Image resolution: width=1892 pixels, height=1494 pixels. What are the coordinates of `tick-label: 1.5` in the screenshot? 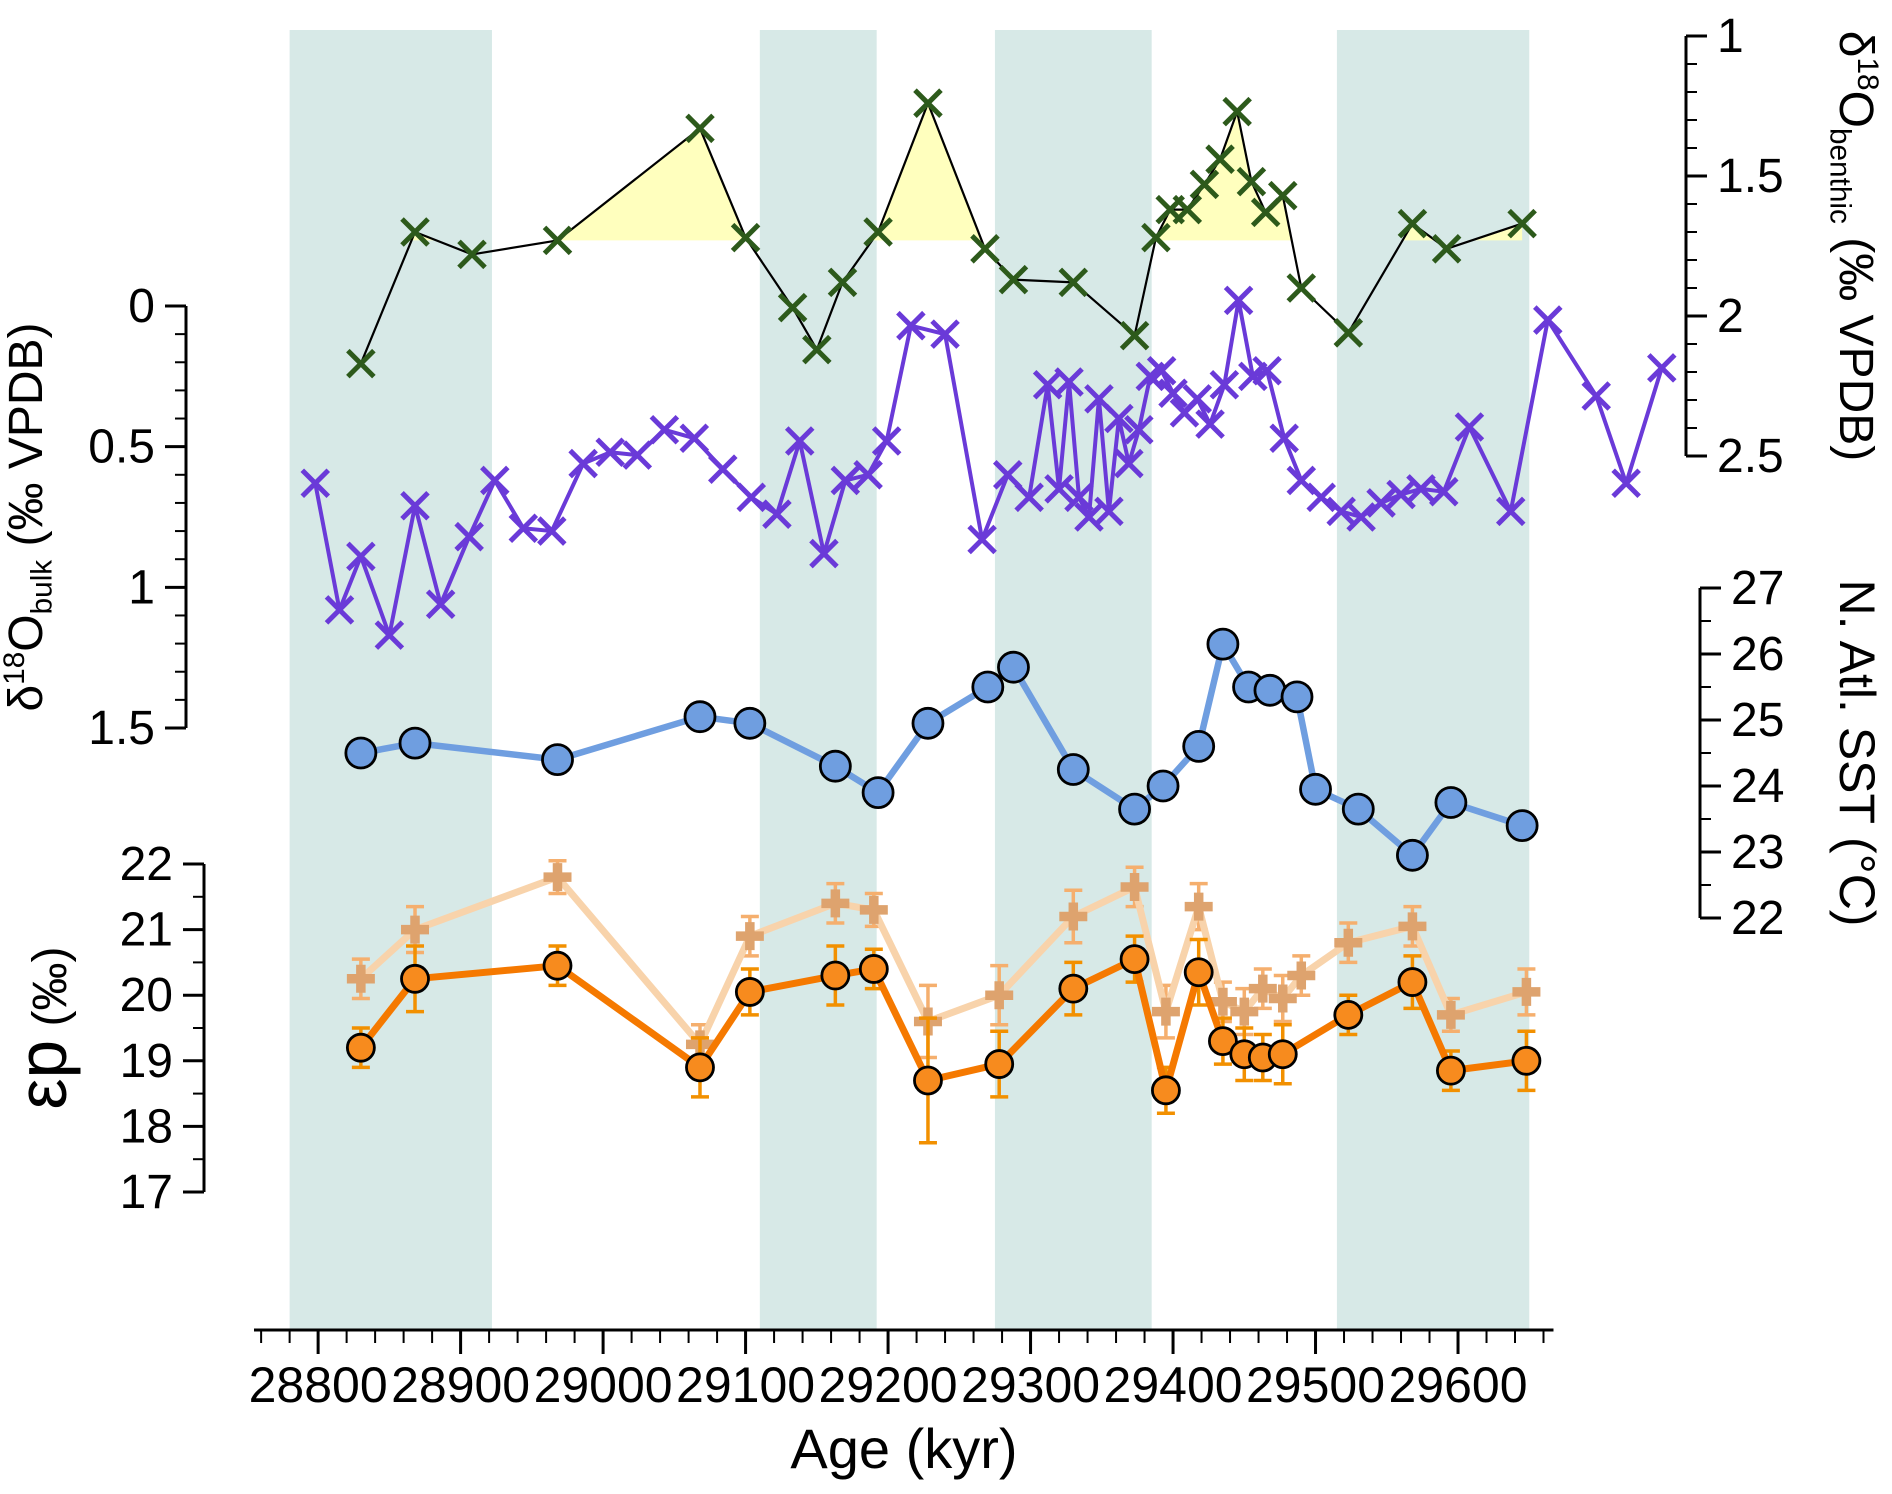 It's located at (121, 728).